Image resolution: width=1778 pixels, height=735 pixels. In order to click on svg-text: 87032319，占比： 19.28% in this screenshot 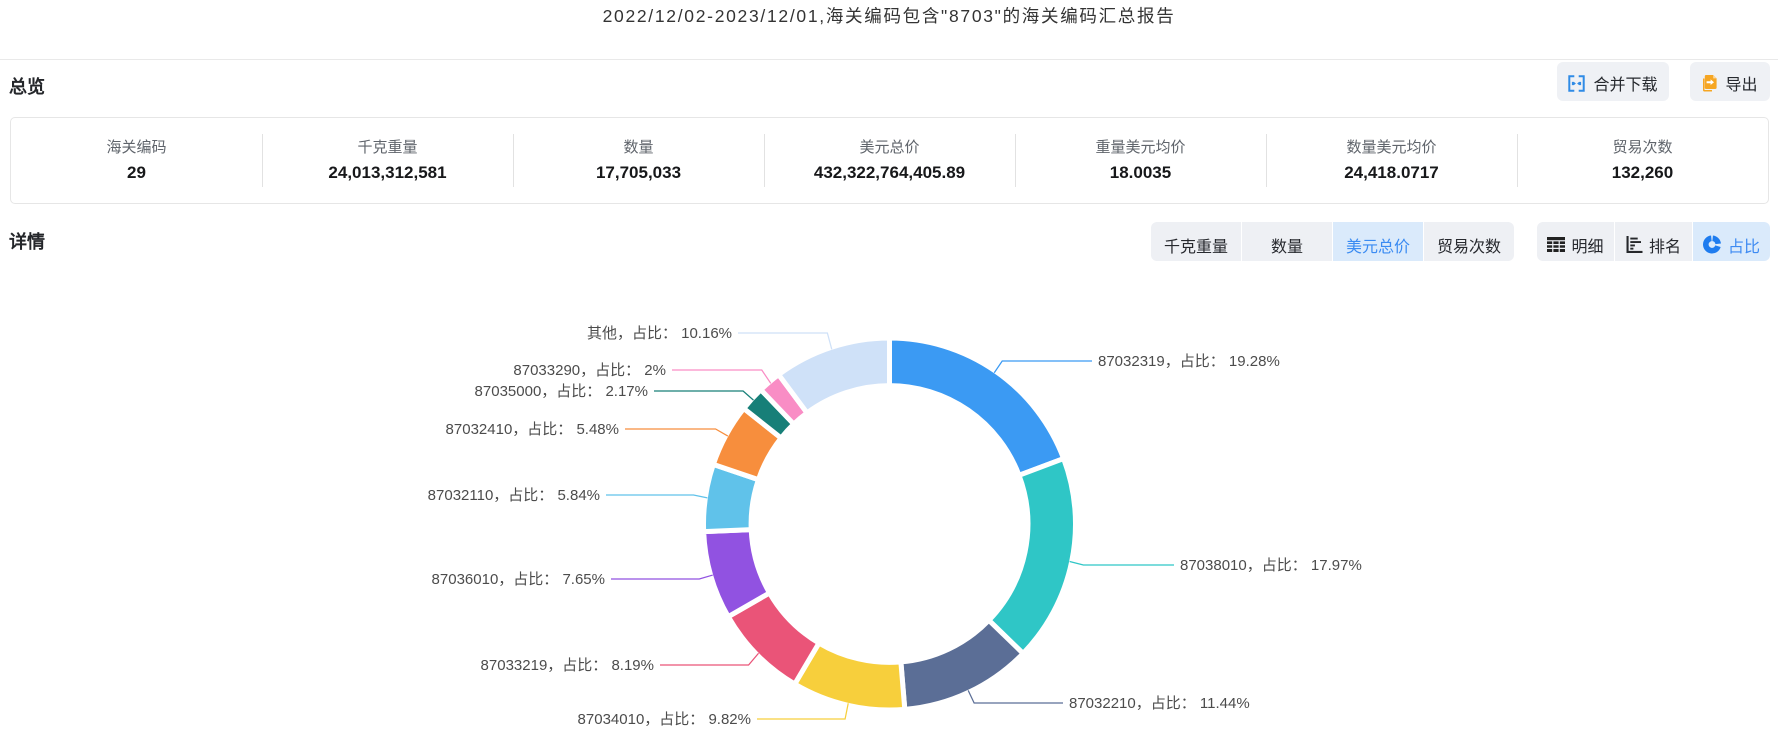, I will do `click(1189, 361)`.